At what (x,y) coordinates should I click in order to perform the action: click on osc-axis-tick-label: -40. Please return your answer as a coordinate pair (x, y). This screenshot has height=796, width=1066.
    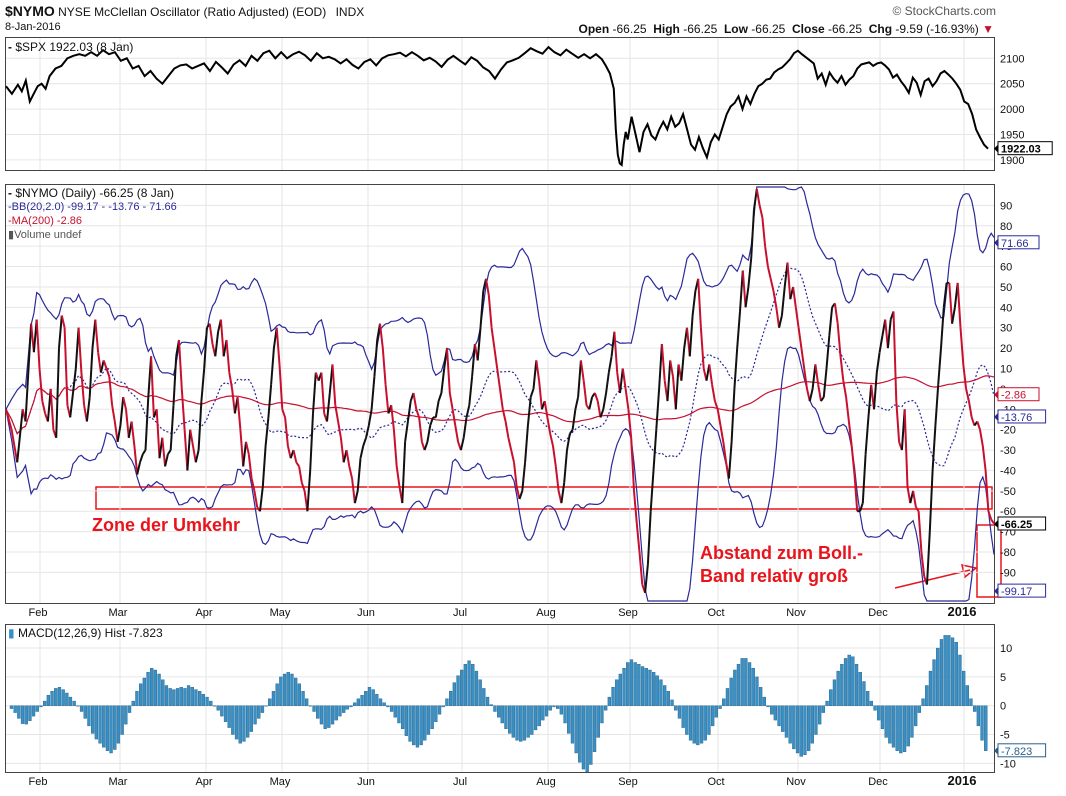
    Looking at the image, I should click on (1008, 471).